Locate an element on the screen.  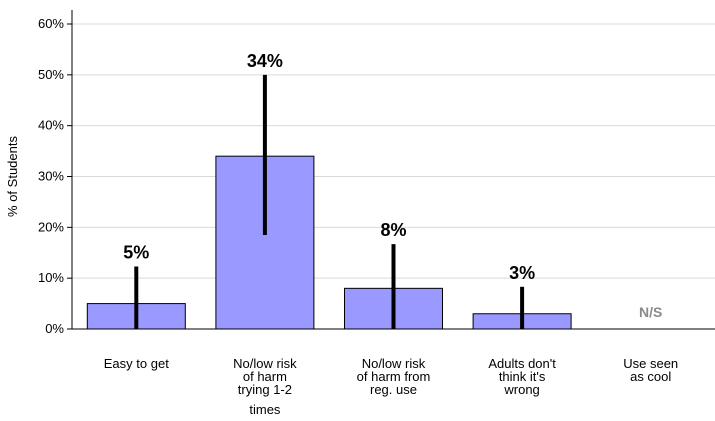
y-tick-label: 60% is located at coordinates (51, 23).